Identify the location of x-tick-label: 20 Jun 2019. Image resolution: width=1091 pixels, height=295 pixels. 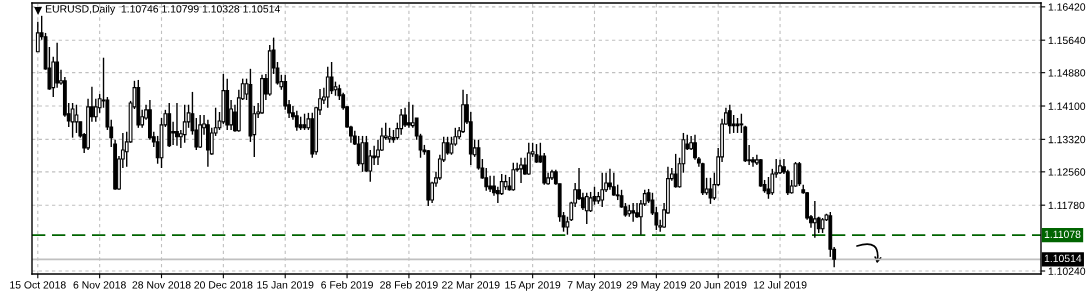
(718, 285).